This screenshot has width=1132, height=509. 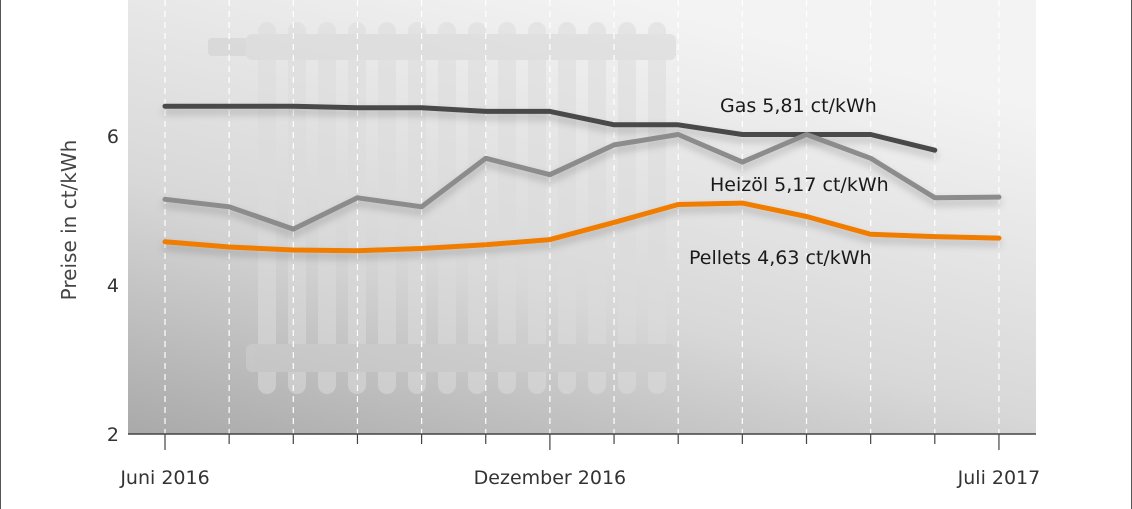 I want to click on y-tick-label: 2, so click(x=113, y=435).